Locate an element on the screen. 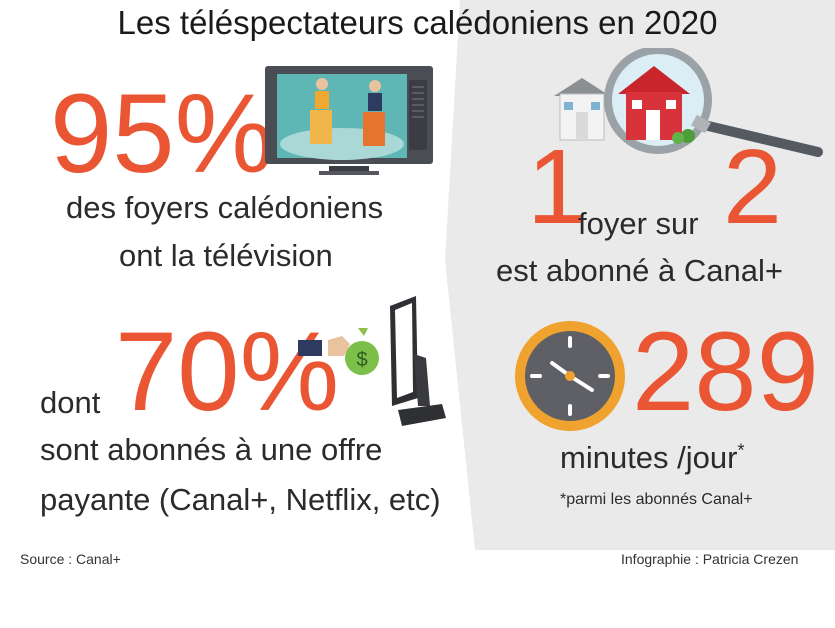 The width and height of the screenshot is (835, 628). tv-label-line2: ont la télévision is located at coordinates (226, 255).